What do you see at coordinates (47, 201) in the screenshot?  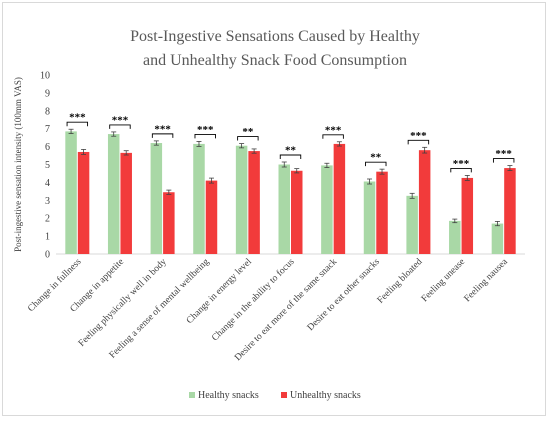 I see `y-tick-label: 3` at bounding box center [47, 201].